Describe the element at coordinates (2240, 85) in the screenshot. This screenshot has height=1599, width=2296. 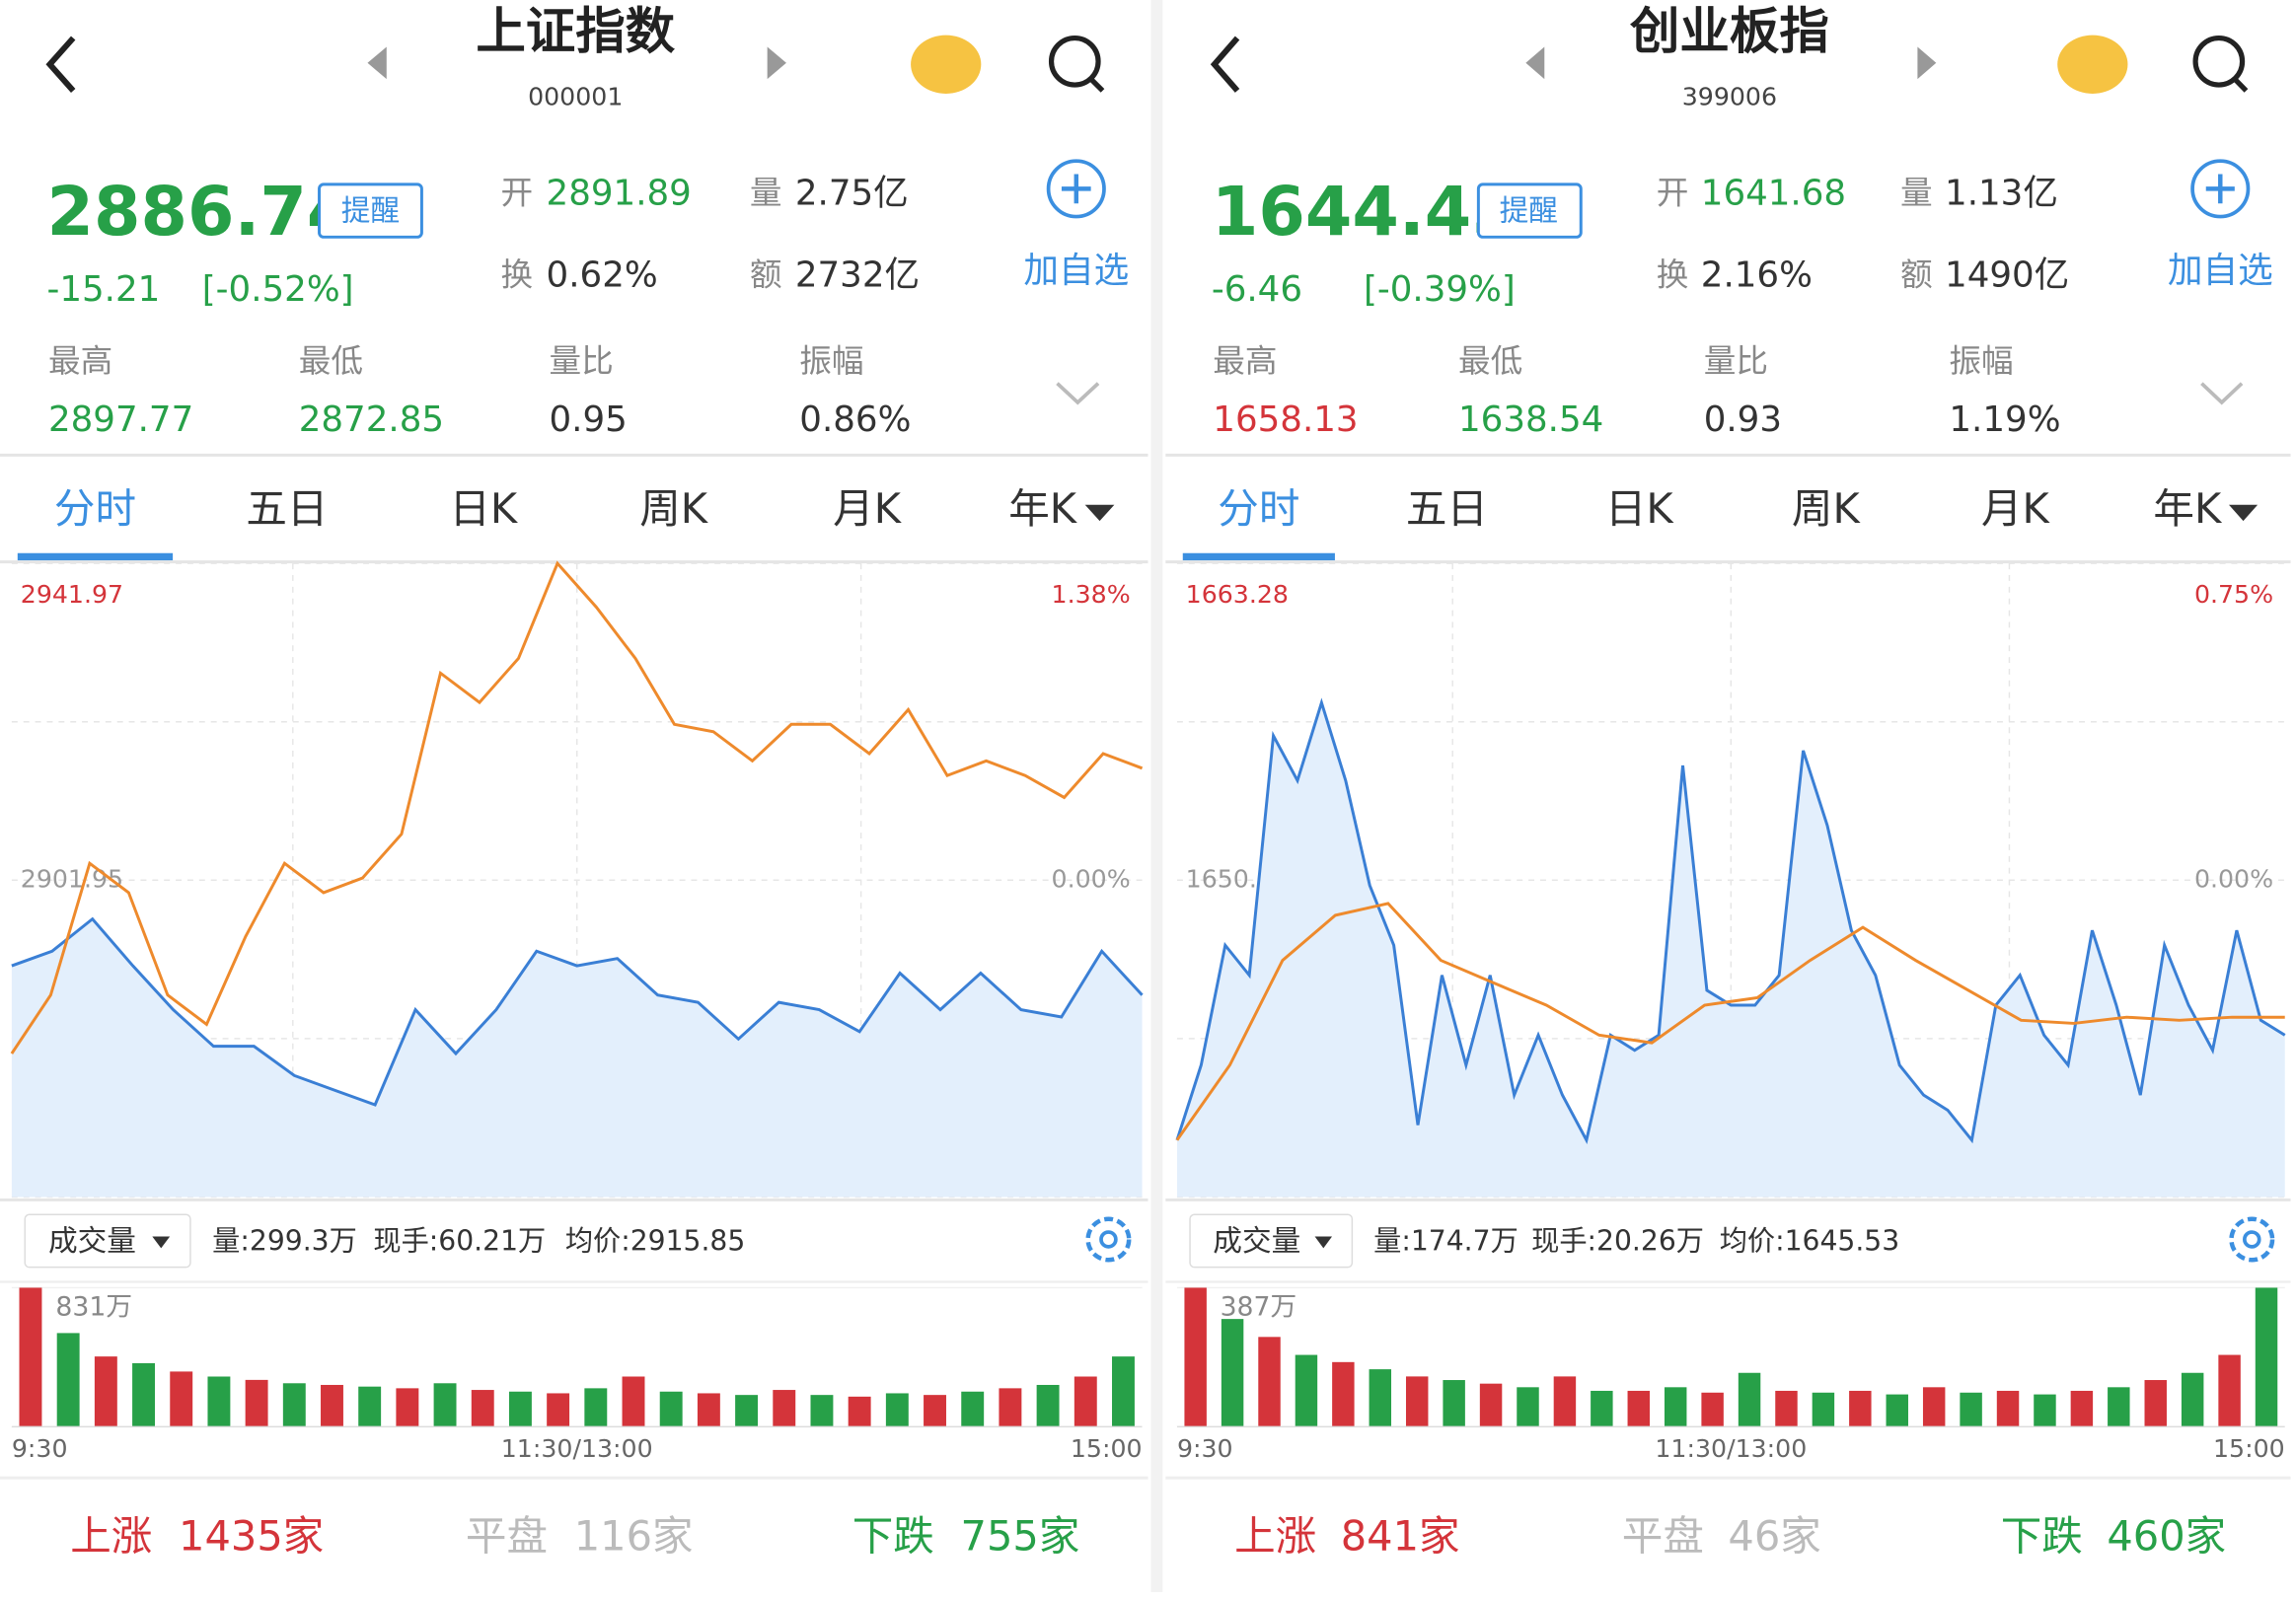
I see `search-handle` at that location.